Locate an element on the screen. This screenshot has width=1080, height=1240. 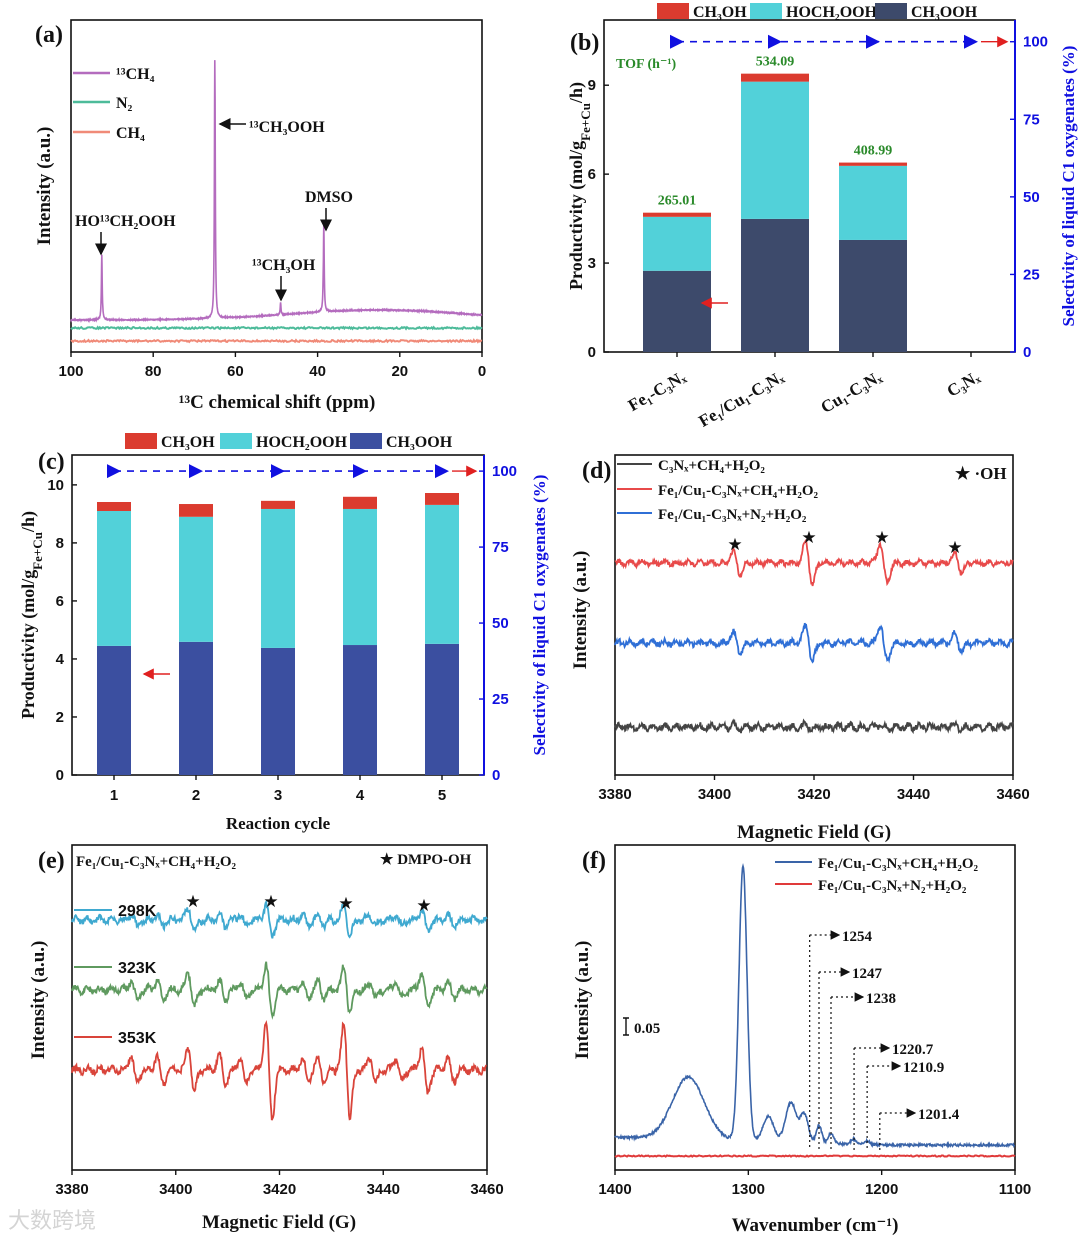
x-category-label: C₃Nₓ is located at coordinates (964, 384).